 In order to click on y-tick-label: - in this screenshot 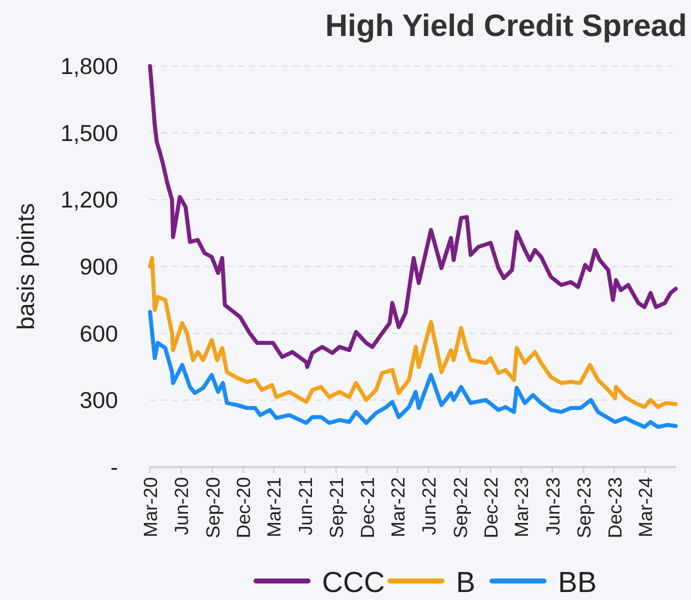, I will do `click(114, 467)`.